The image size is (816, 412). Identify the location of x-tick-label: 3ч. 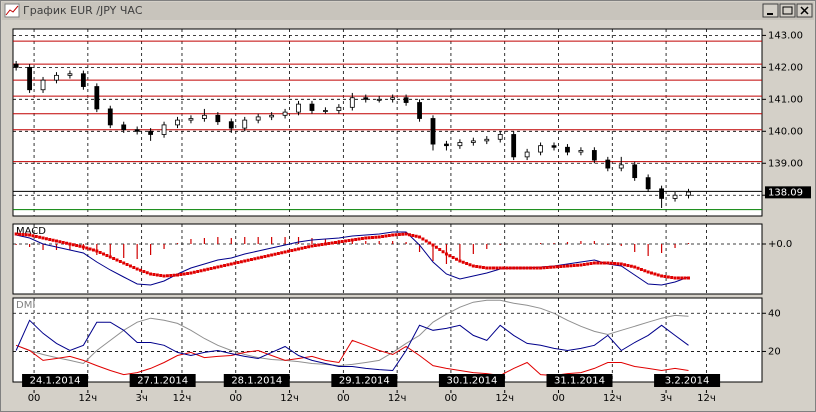
(666, 398).